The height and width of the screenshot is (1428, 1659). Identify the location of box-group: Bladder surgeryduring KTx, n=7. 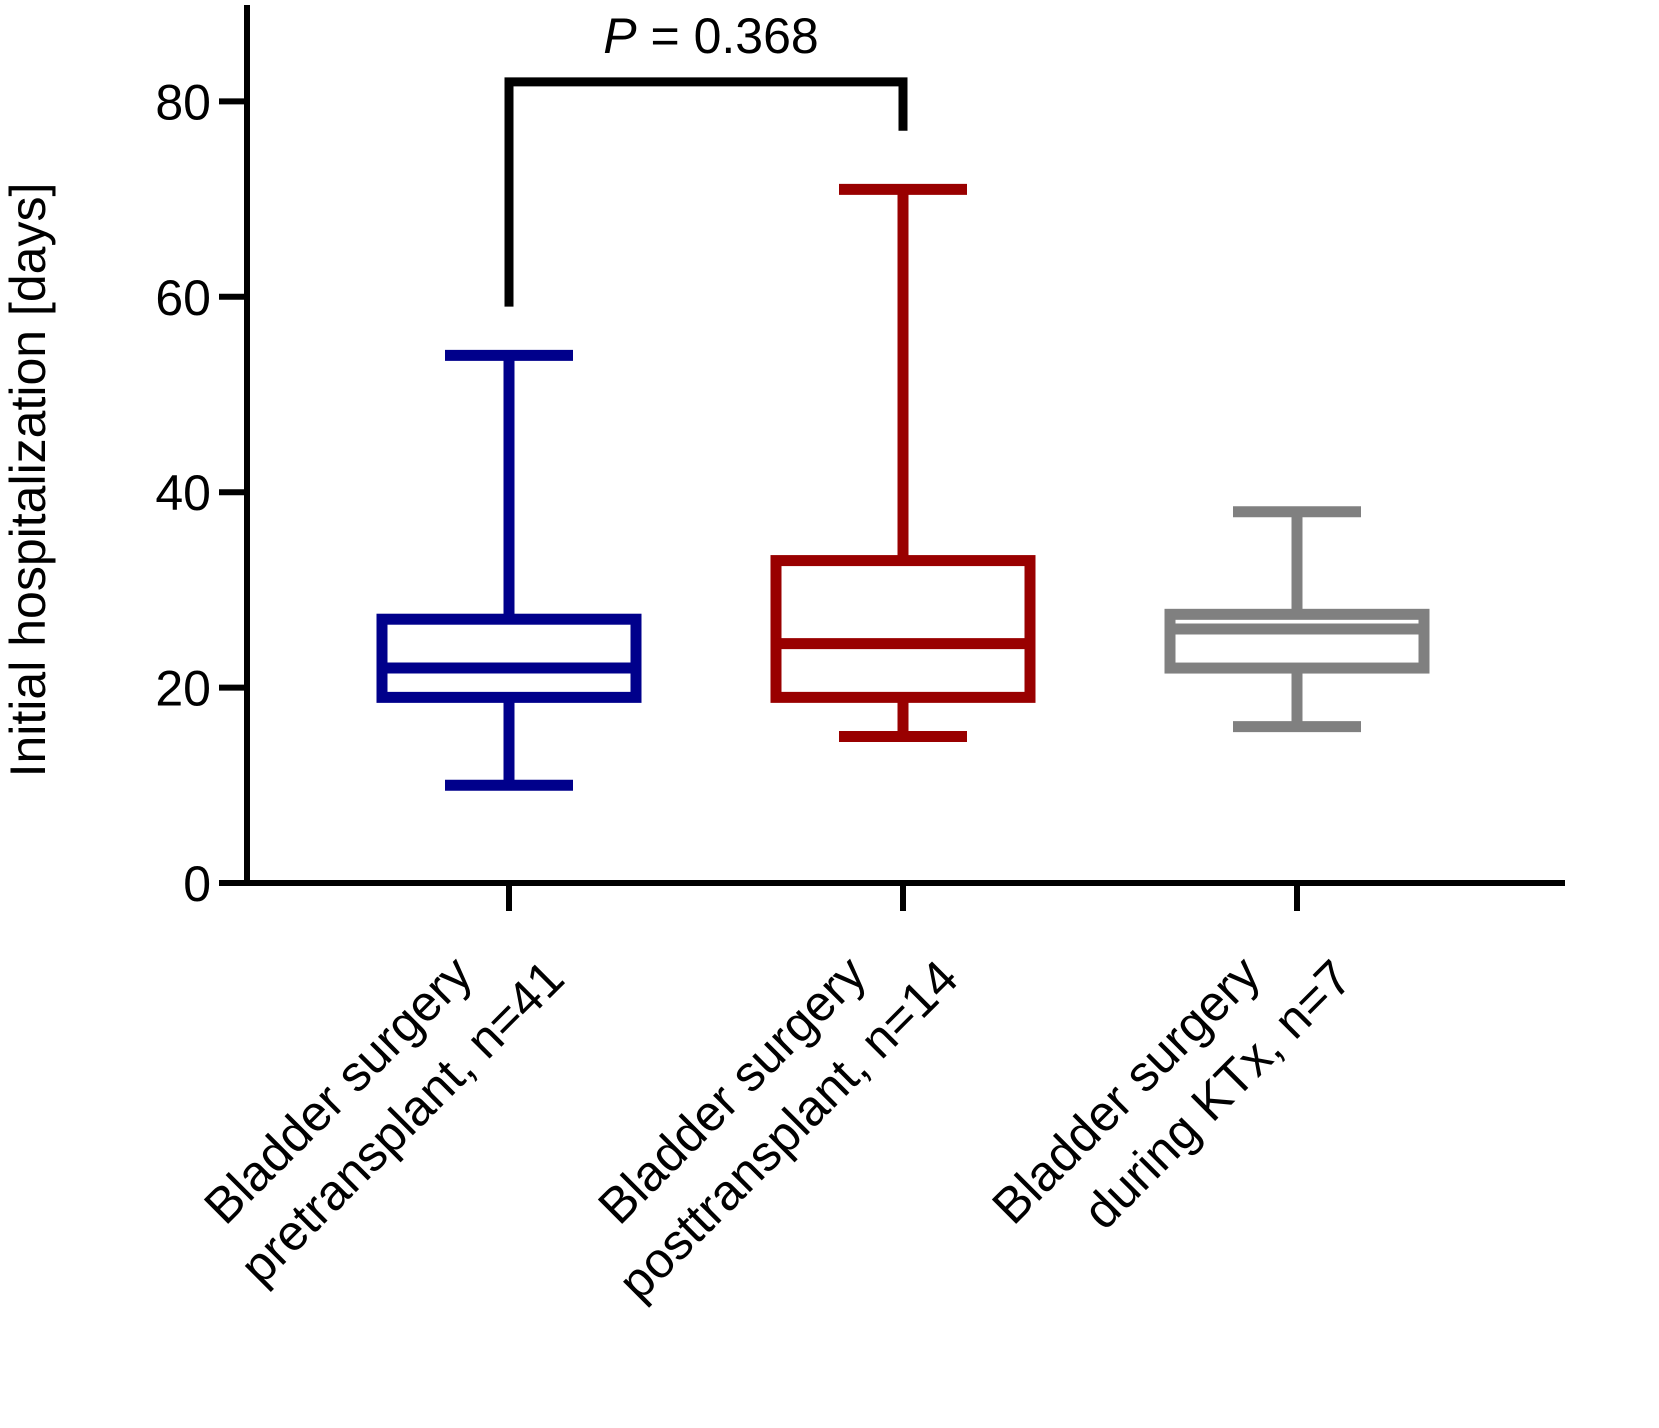
(1205, 894).